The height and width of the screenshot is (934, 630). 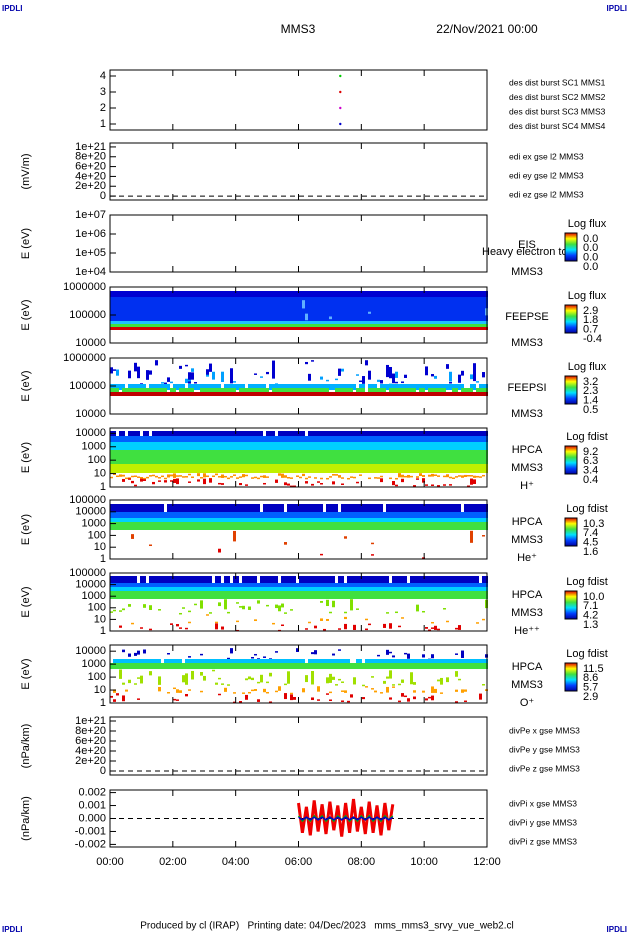 What do you see at coordinates (587, 654) in the screenshot?
I see `colorbar-title: Log fdist` at bounding box center [587, 654].